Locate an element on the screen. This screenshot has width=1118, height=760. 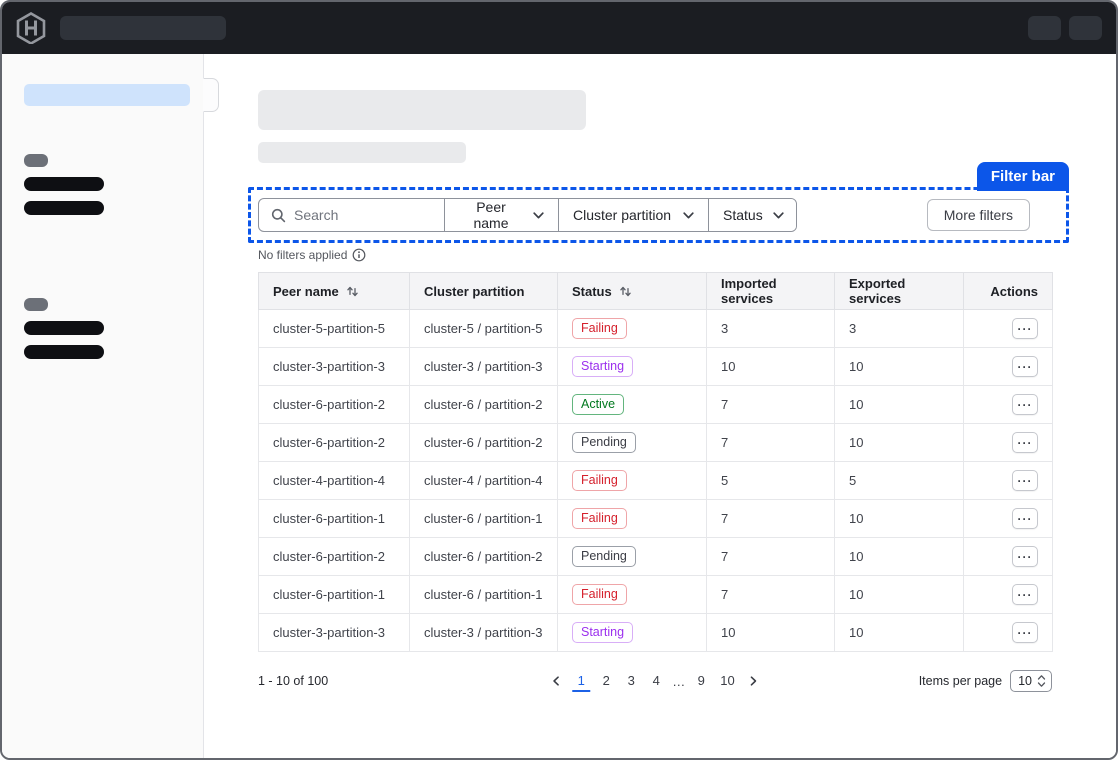
status-badge: Starting is located at coordinates (603, 632).